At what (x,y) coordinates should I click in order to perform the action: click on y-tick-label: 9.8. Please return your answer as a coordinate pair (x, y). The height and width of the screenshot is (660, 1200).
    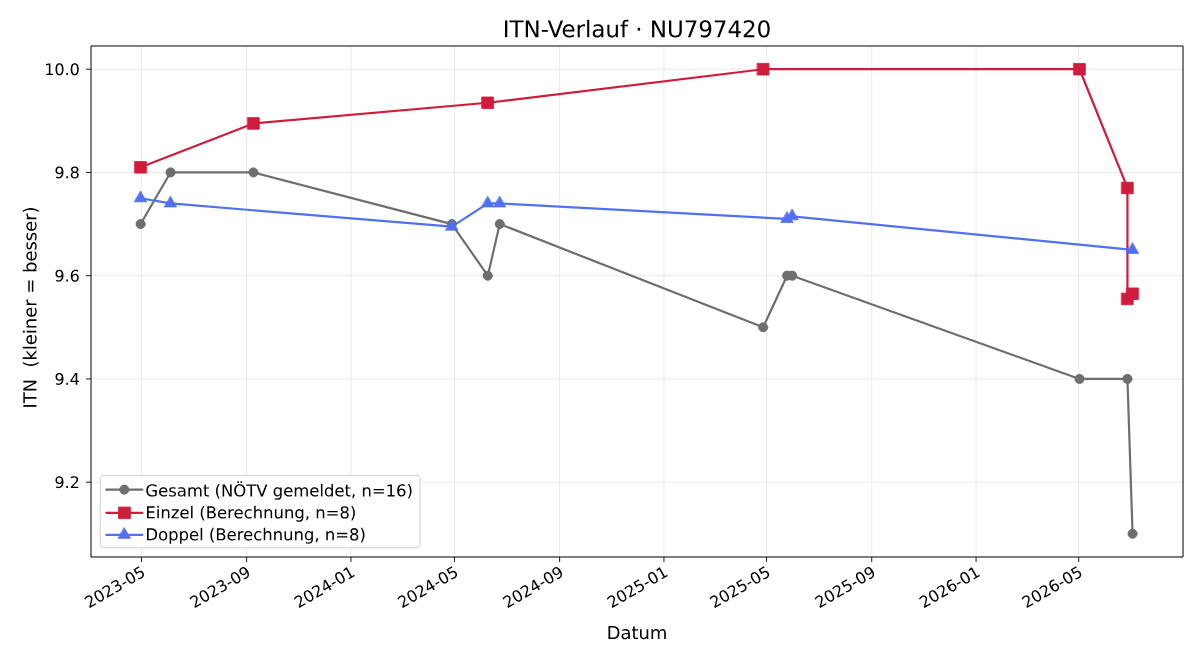
    Looking at the image, I should click on (67, 172).